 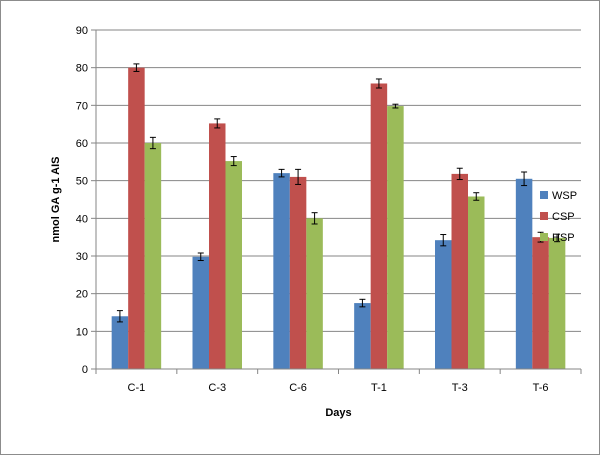 What do you see at coordinates (85, 370) in the screenshot?
I see `y-tick-label: 0` at bounding box center [85, 370].